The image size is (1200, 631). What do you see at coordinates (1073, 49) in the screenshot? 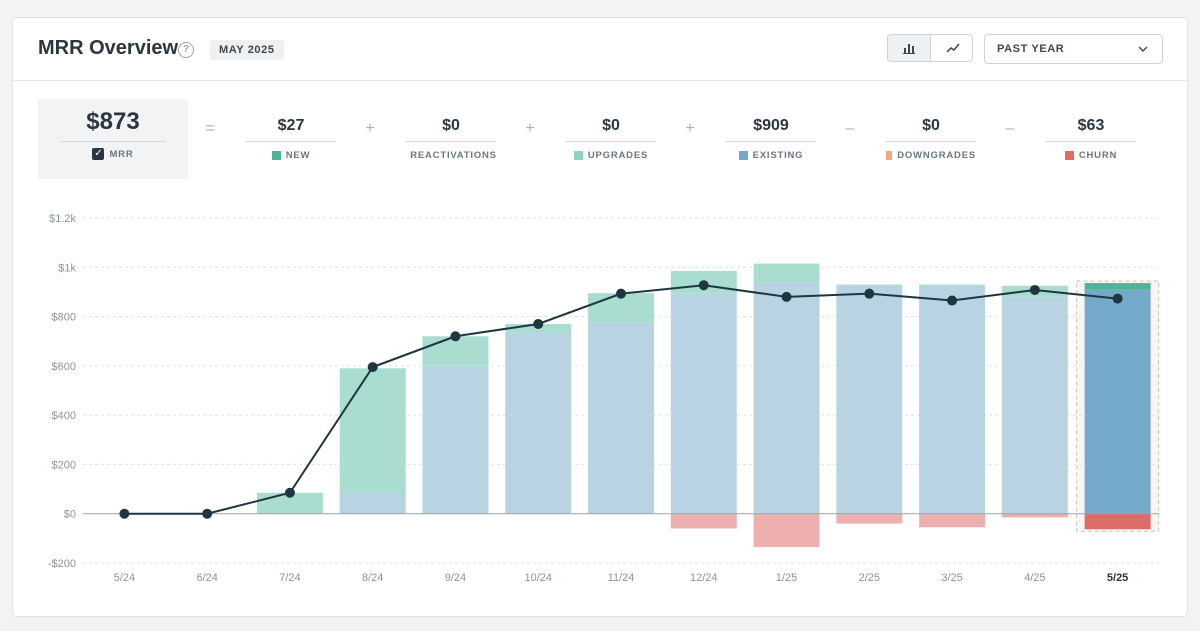
I see `date-range-select: PAST YEAR` at bounding box center [1073, 49].